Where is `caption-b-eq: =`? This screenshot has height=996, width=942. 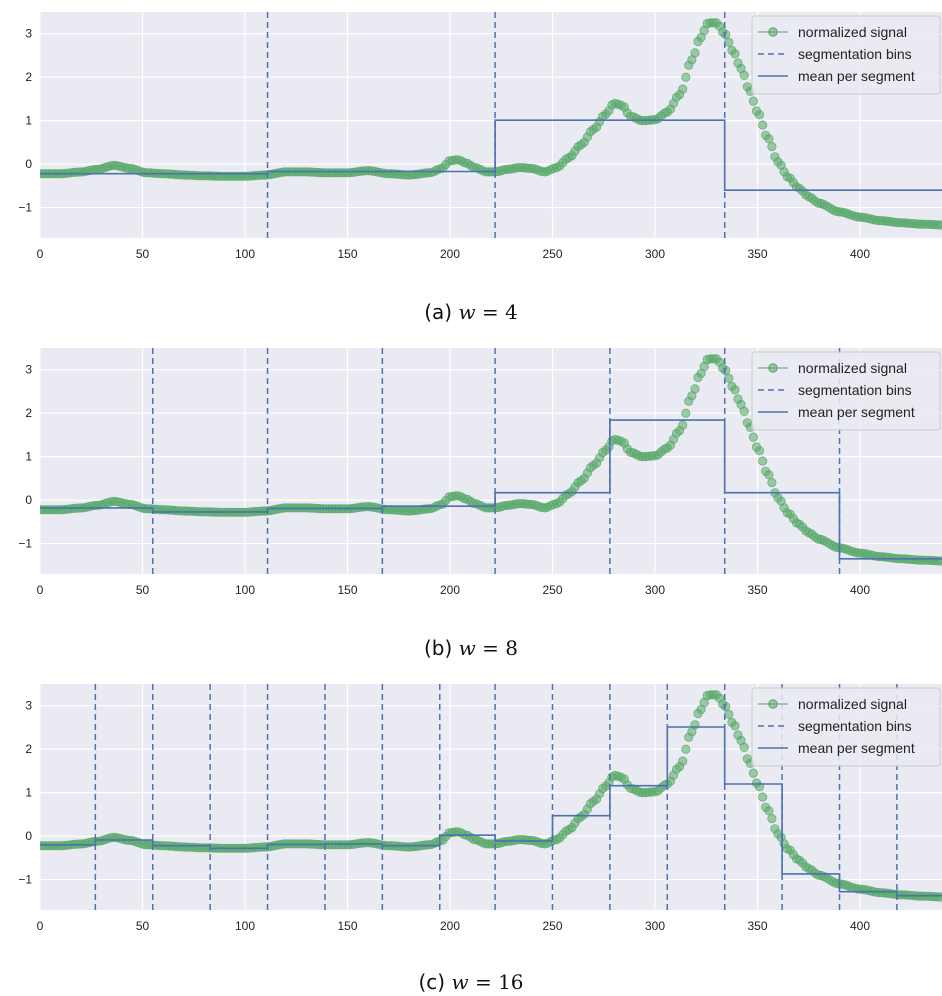 caption-b-eq: = is located at coordinates (490, 648).